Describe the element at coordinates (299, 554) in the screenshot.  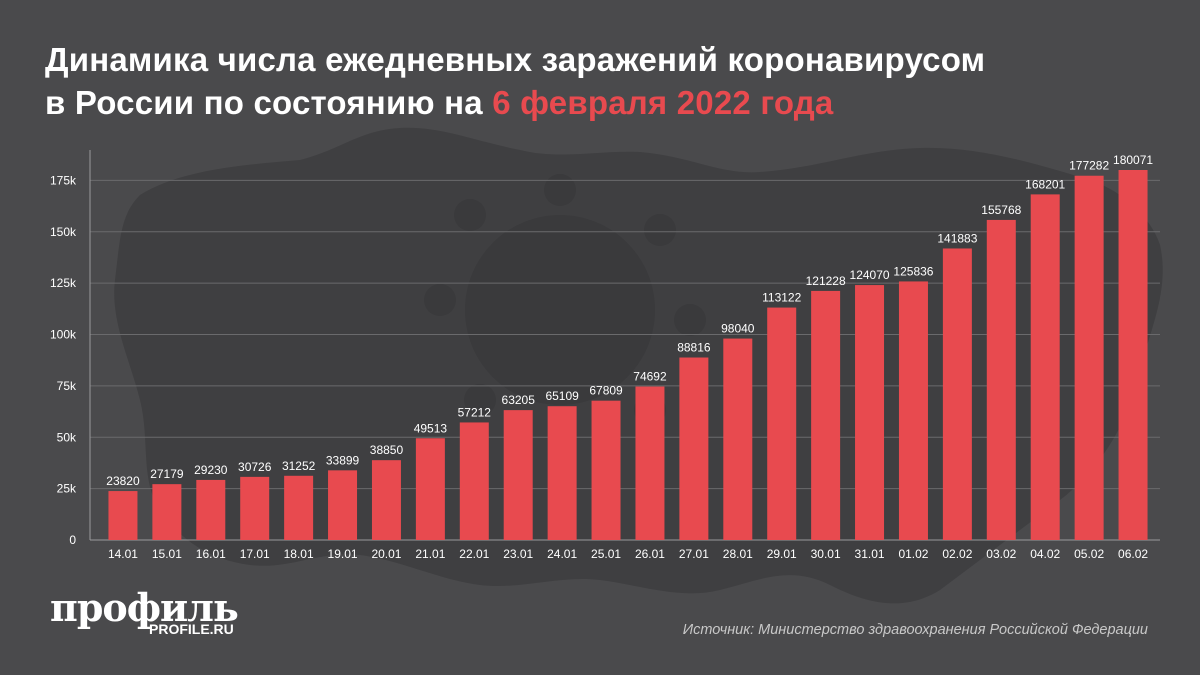
I see `x-tick-label: 18.01` at that location.